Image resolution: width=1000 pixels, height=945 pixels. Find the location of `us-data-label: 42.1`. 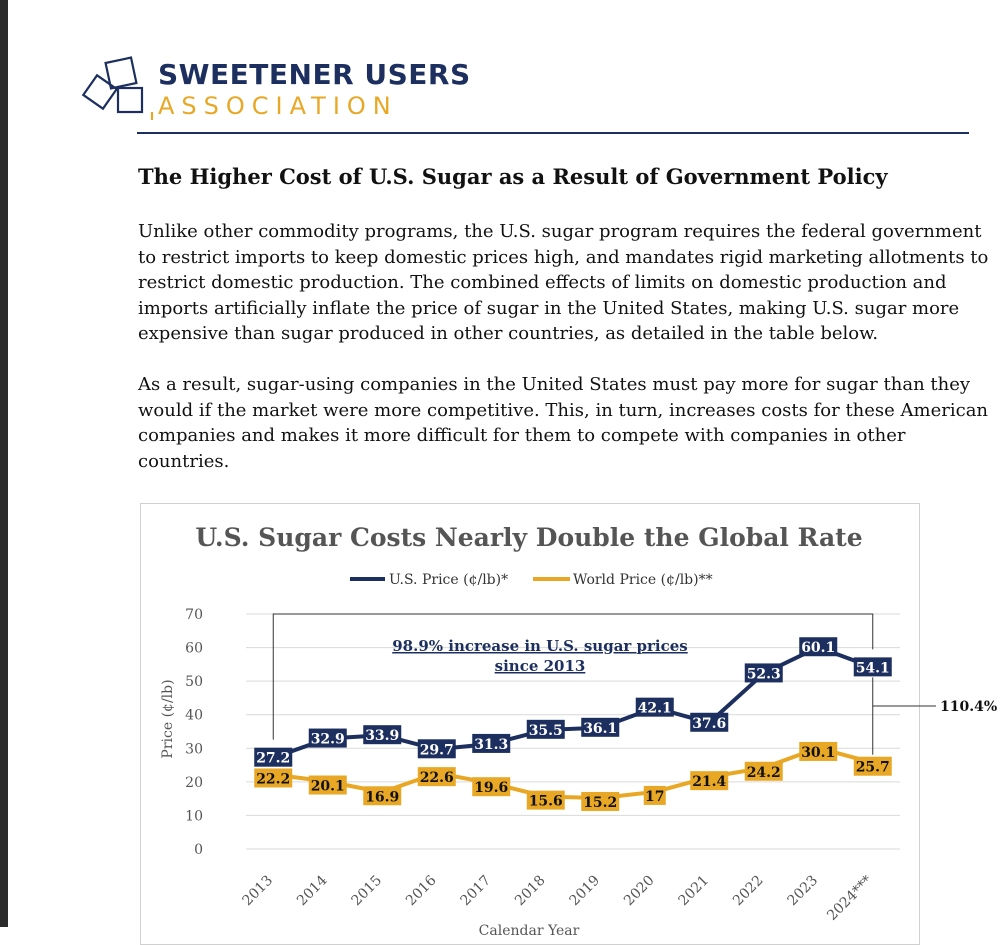

us-data-label: 42.1 is located at coordinates (654, 707).